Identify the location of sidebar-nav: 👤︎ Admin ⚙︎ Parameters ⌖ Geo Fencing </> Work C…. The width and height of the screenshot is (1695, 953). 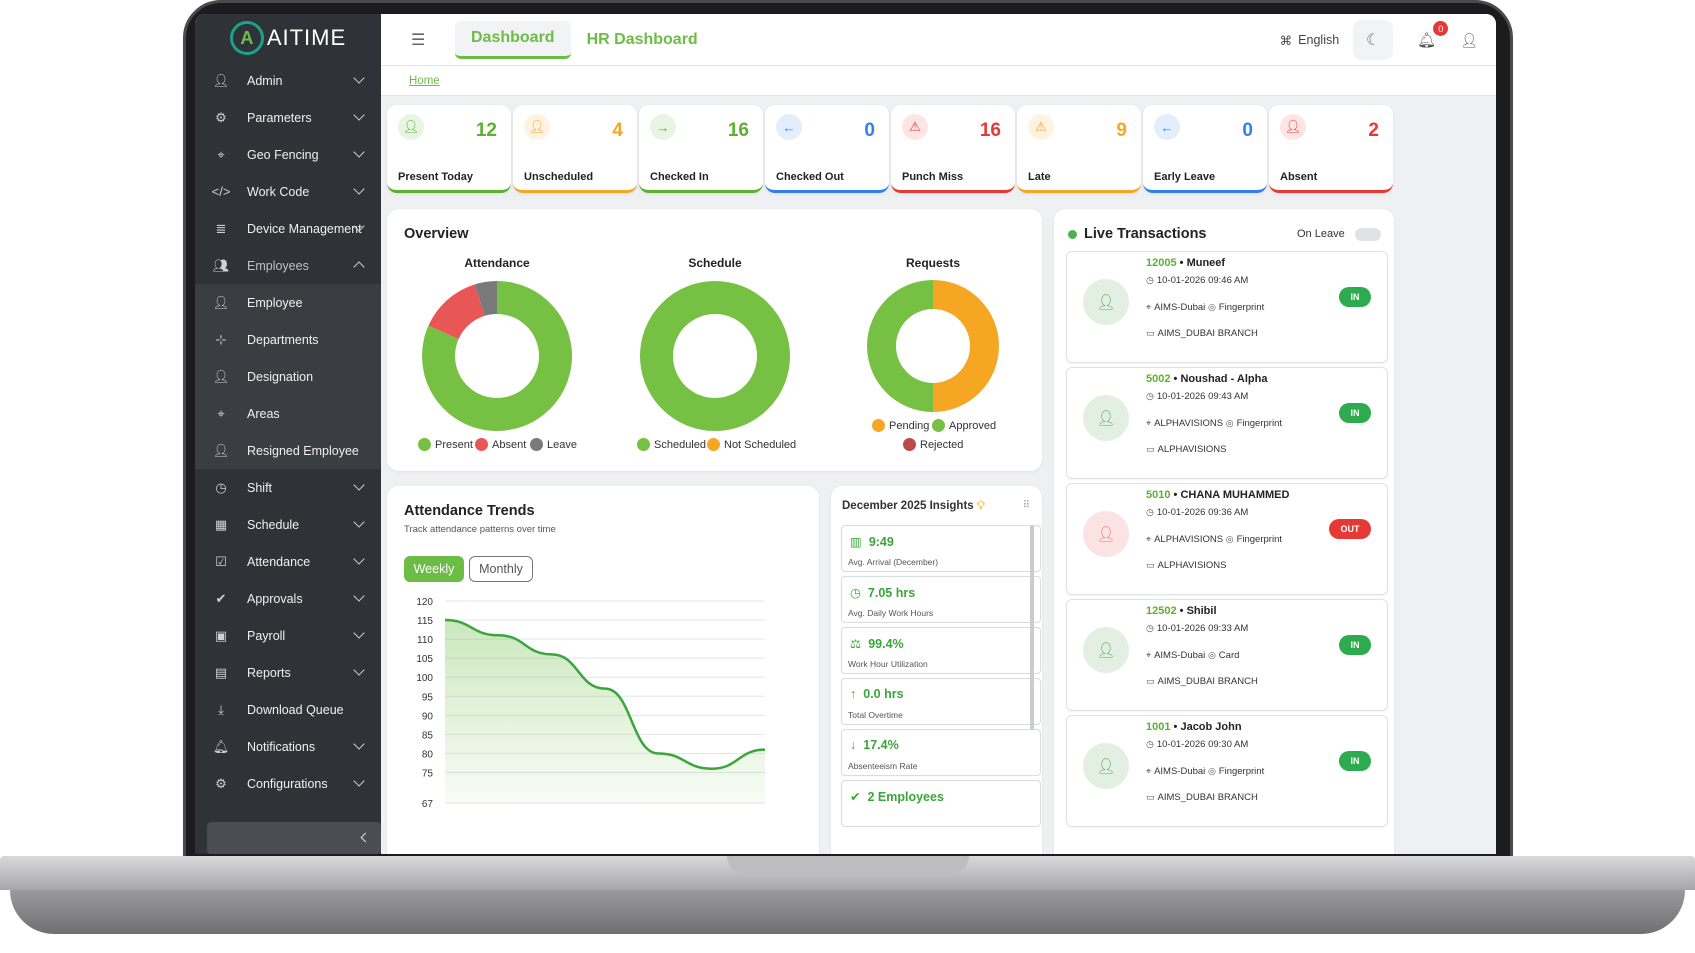
(288, 432).